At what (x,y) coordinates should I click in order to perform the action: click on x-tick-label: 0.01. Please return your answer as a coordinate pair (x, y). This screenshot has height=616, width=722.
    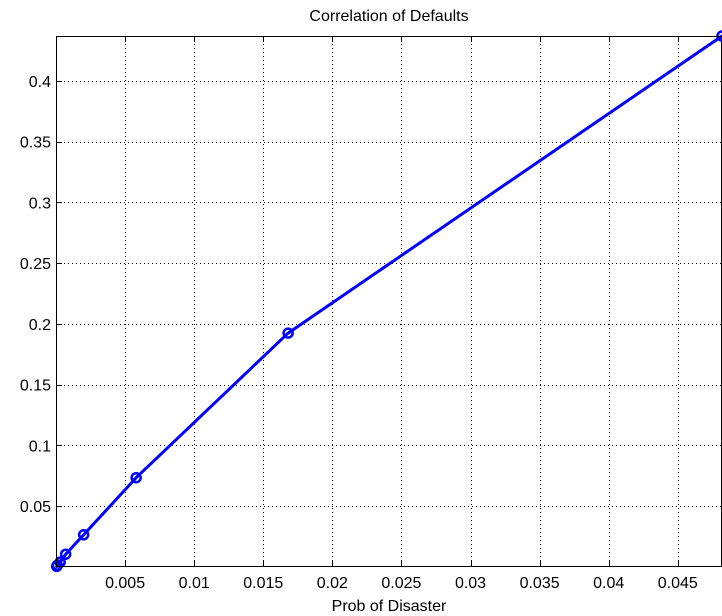
    Looking at the image, I should click on (194, 583).